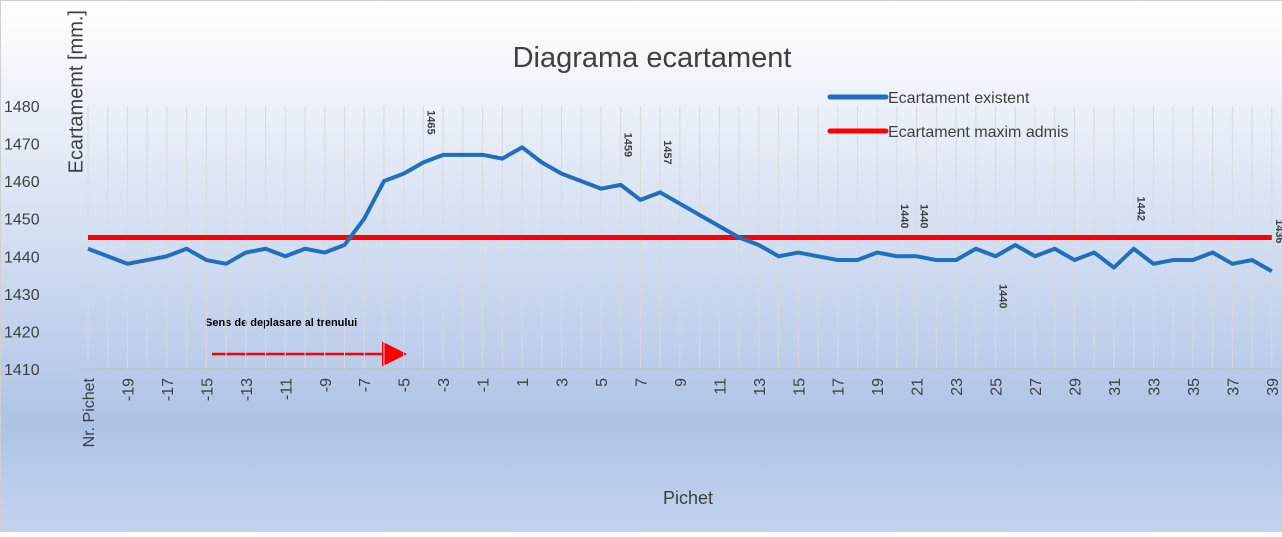  I want to click on y-tick-label: 1450, so click(22, 220).